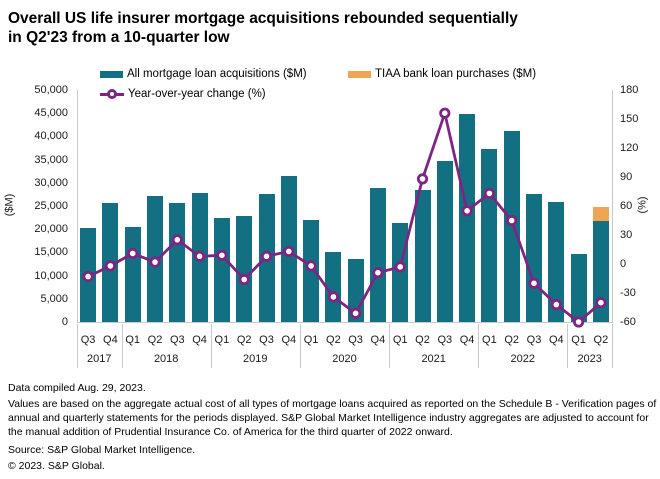 The image size is (660, 479). I want to click on right-axis-line, so click(612, 206).